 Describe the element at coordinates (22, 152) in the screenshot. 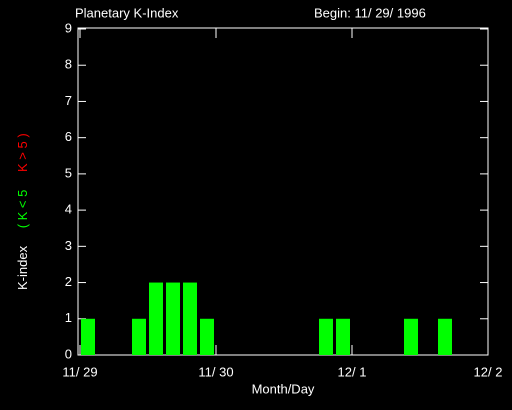

I see `legend-entry: K > 5 )` at that location.